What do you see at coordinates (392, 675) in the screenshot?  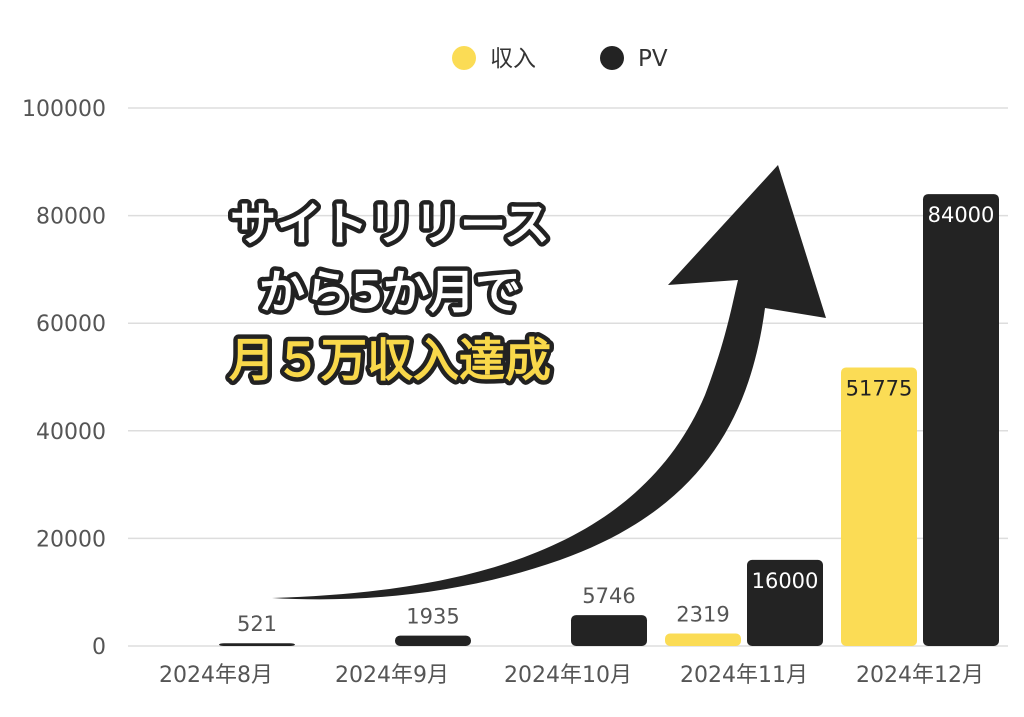 I see `x-tick-label: 2024年9月` at bounding box center [392, 675].